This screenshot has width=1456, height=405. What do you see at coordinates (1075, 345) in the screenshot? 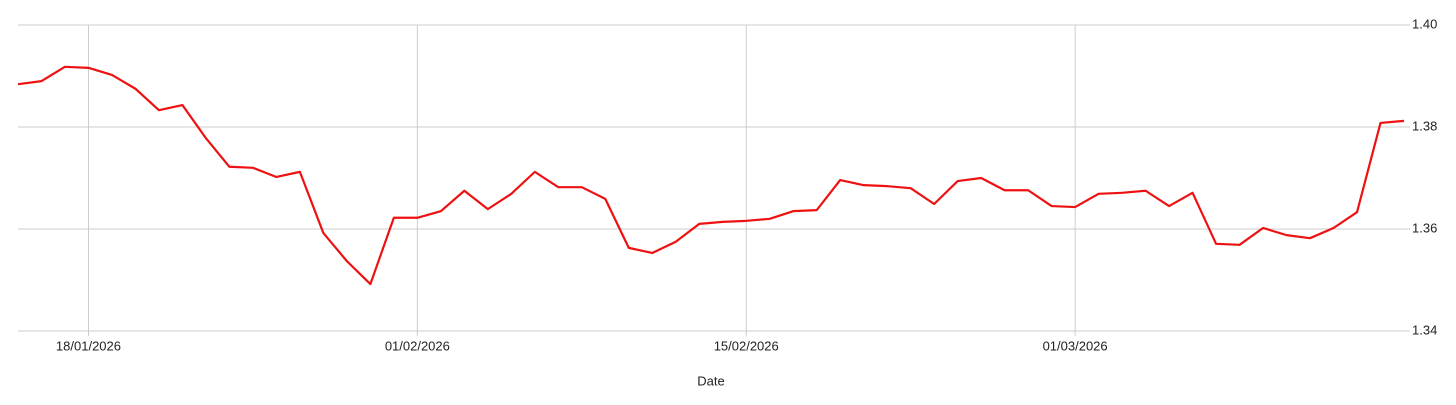
I see `x-tick-label: 01/03/2026` at bounding box center [1075, 345].